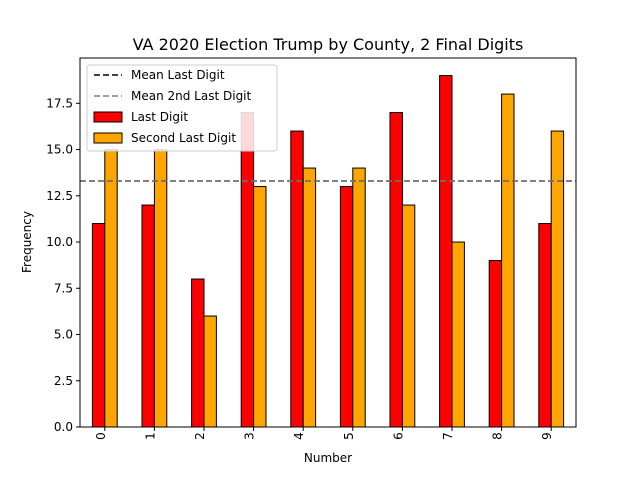 This screenshot has height=480, width=640. Describe the element at coordinates (448, 436) in the screenshot. I see `x-tick-label-7: 7` at that location.